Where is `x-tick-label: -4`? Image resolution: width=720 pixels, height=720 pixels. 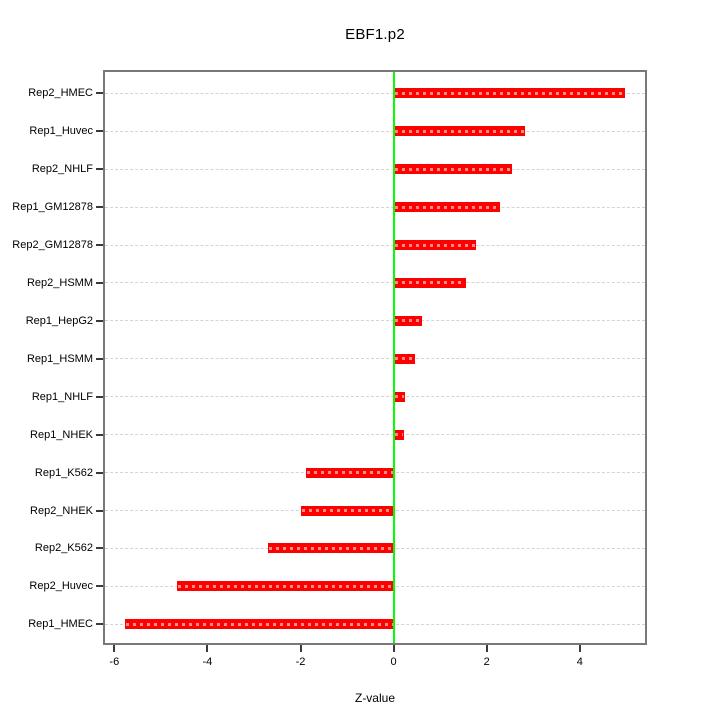
x-tick-label: -4 is located at coordinates (207, 662).